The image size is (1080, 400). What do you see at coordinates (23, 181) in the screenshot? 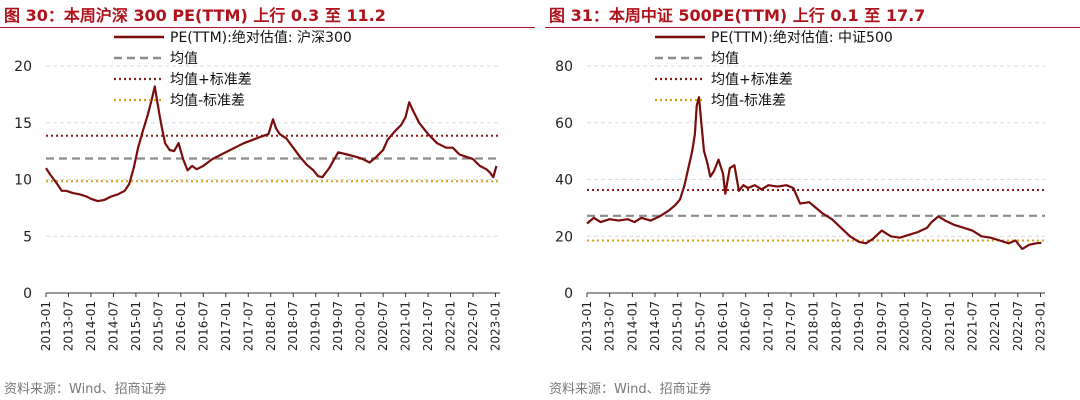
I see `y-tick-label: 10` at bounding box center [23, 181].